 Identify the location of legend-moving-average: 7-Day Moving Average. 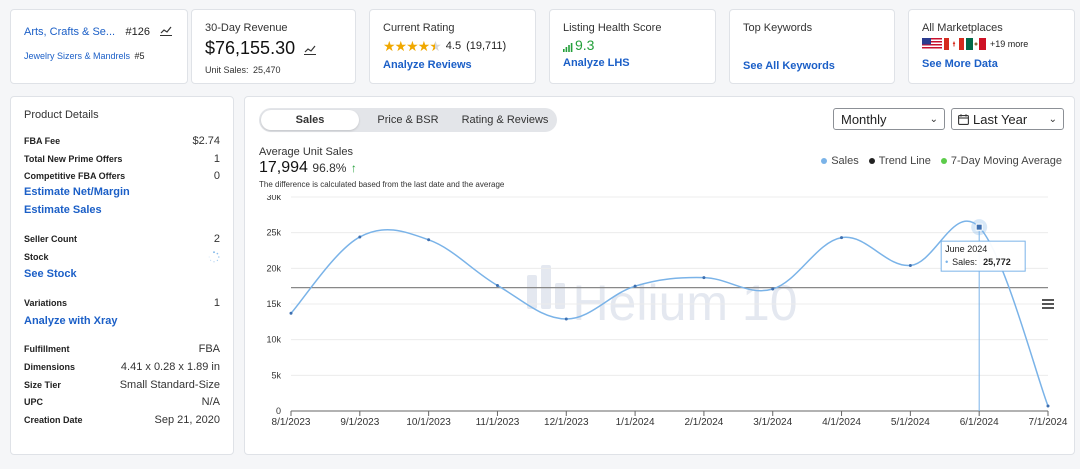
(1001, 161).